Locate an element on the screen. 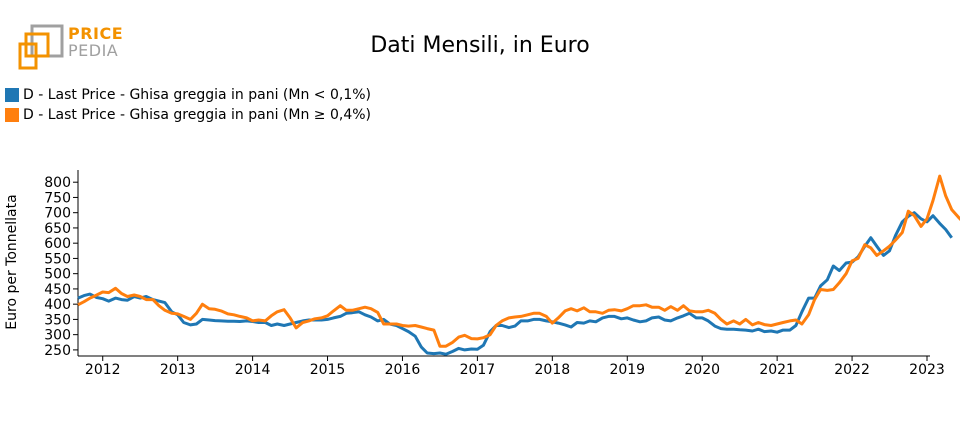 This screenshot has width=960, height=430. x-tick-label: 2016 is located at coordinates (403, 370).